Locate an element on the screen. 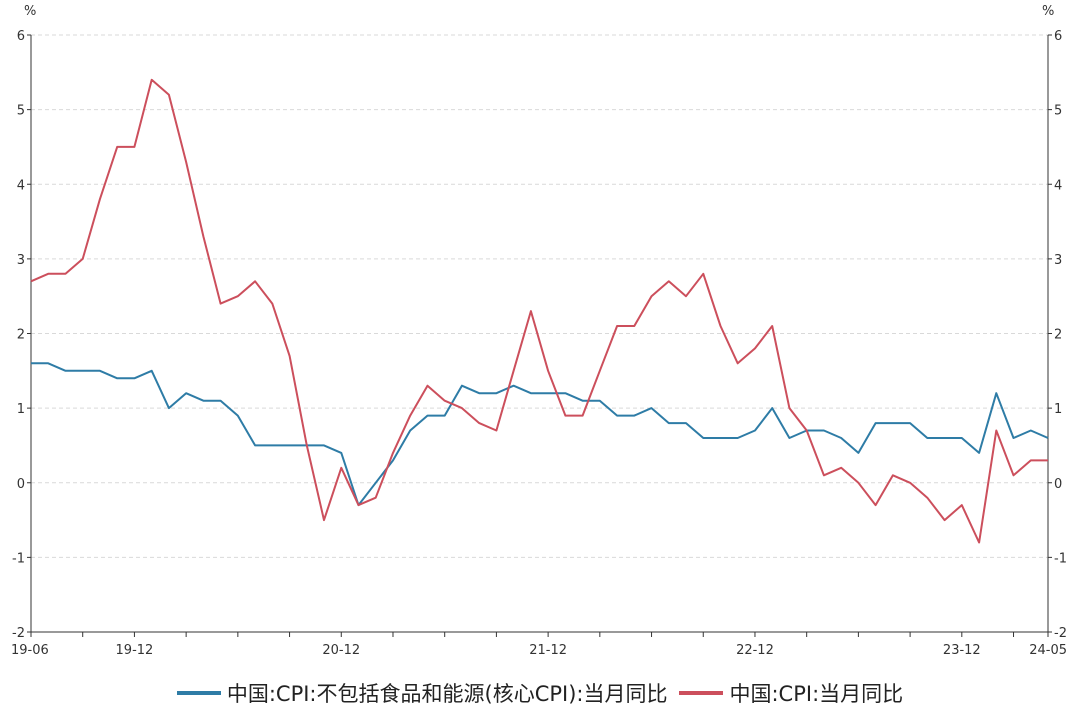 This screenshot has width=1080, height=715. y-tick-label-right: 1 is located at coordinates (1058, 409).